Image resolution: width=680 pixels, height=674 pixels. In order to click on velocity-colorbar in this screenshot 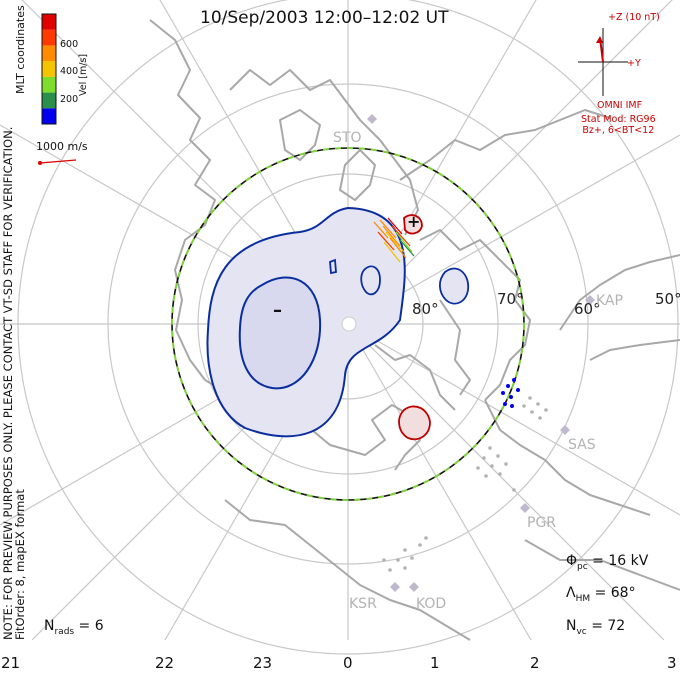, I will do `click(49, 69)`.